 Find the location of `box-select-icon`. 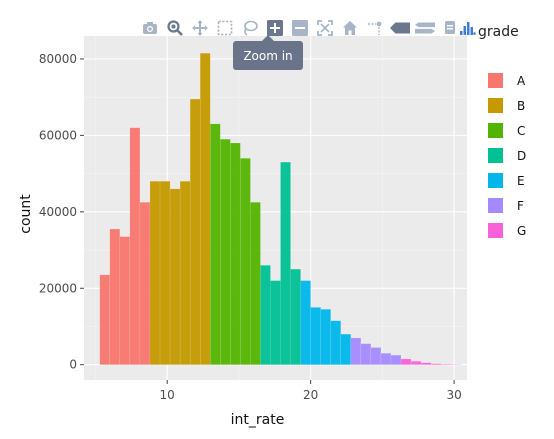

box-select-icon is located at coordinates (225, 28).